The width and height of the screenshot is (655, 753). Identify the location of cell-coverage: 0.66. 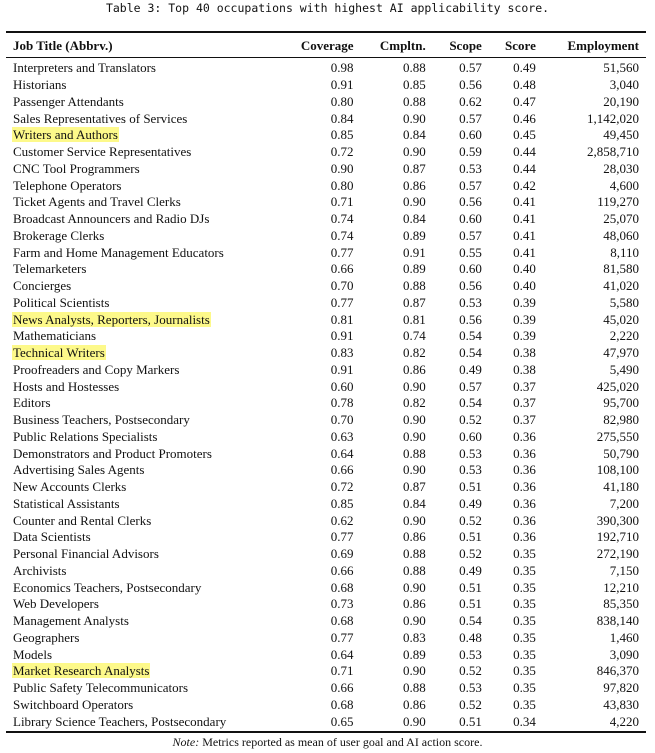
(342, 470).